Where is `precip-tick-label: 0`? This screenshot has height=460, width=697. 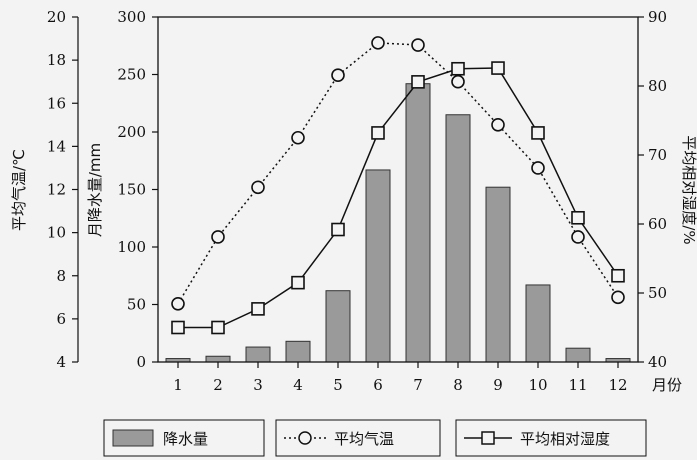
precip-tick-label: 0 is located at coordinates (141, 362).